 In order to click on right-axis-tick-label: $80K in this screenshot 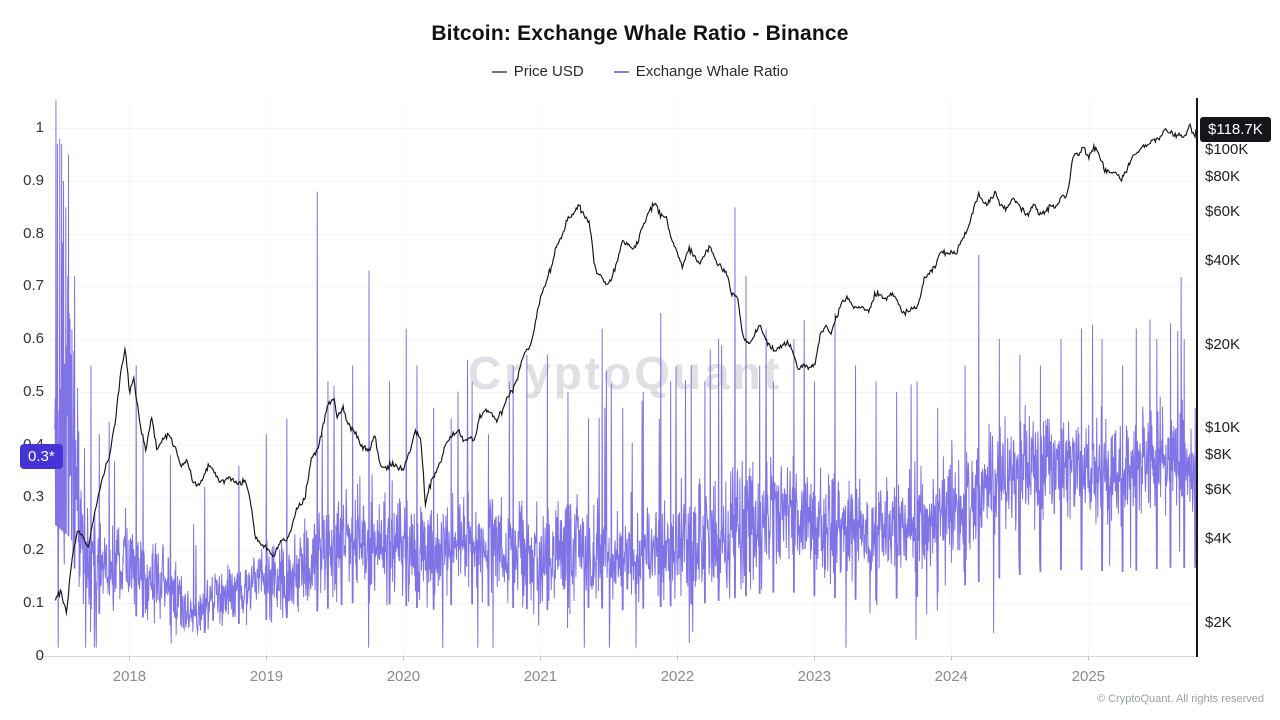, I will do `click(1223, 176)`.